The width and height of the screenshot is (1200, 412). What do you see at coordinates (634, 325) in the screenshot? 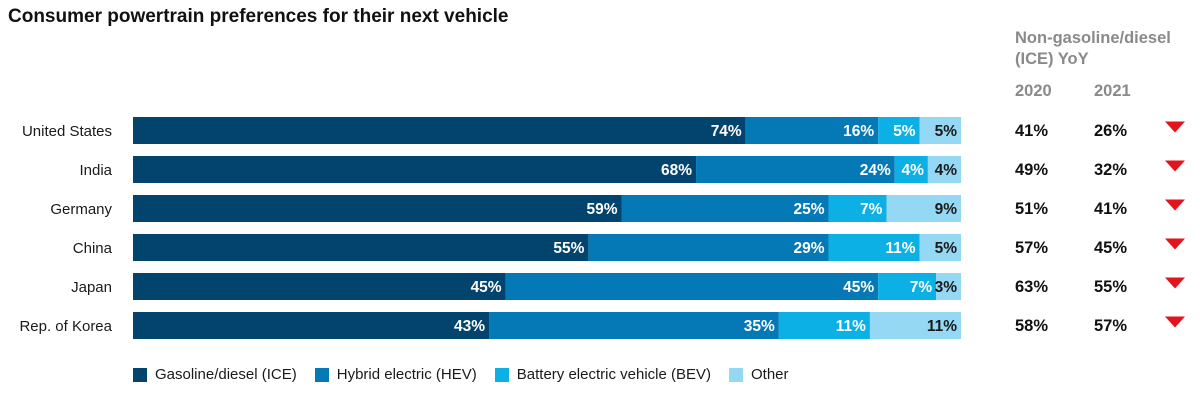
I see `bar-rep-of-korea-hybrid-electric-hev` at bounding box center [634, 325].